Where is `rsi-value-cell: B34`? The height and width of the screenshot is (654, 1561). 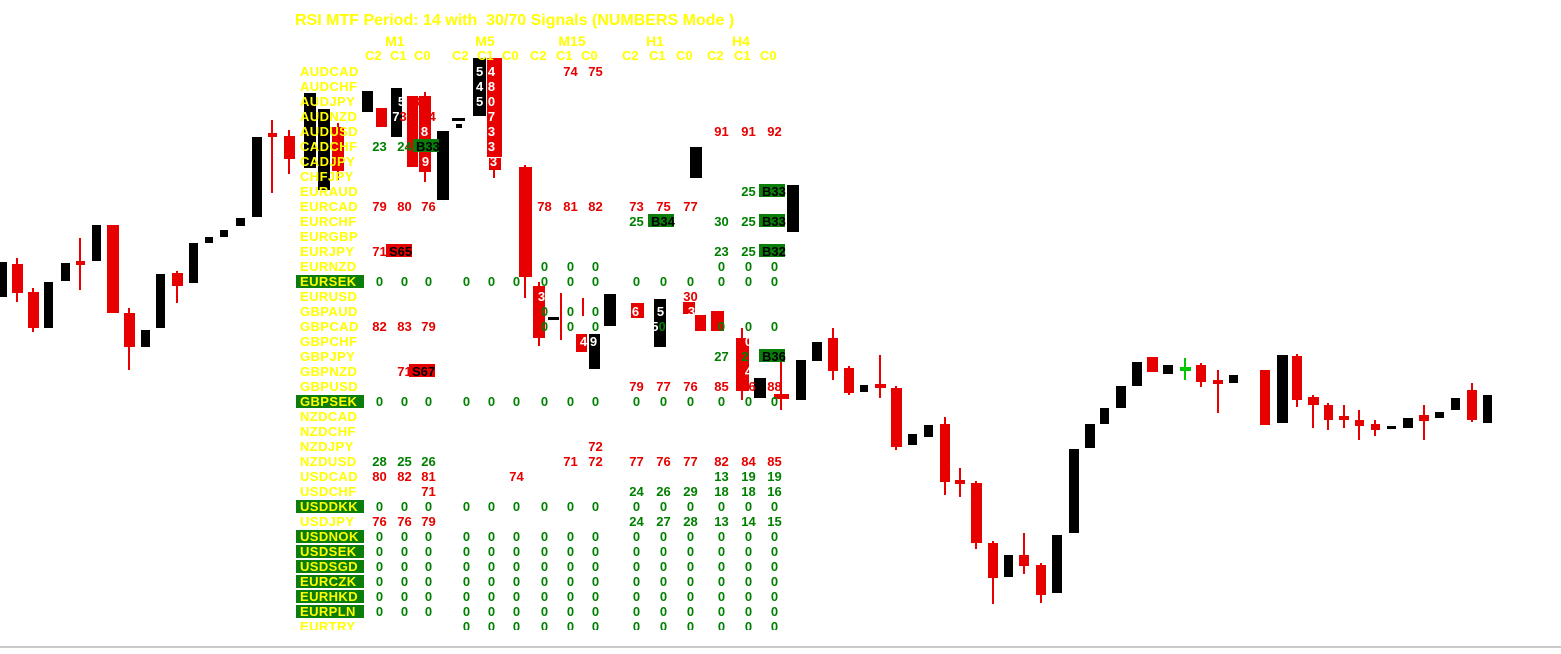 rsi-value-cell: B34 is located at coordinates (663, 221).